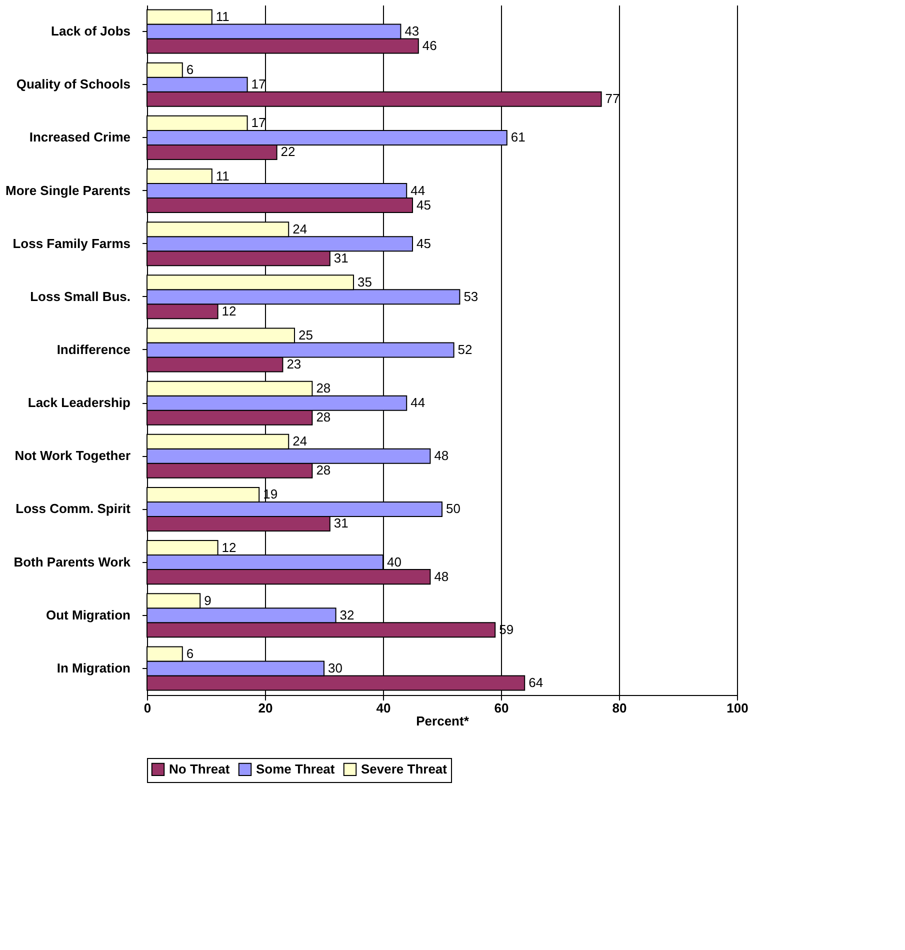  Describe the element at coordinates (471, 296) in the screenshot. I see `data-label: 53` at that location.